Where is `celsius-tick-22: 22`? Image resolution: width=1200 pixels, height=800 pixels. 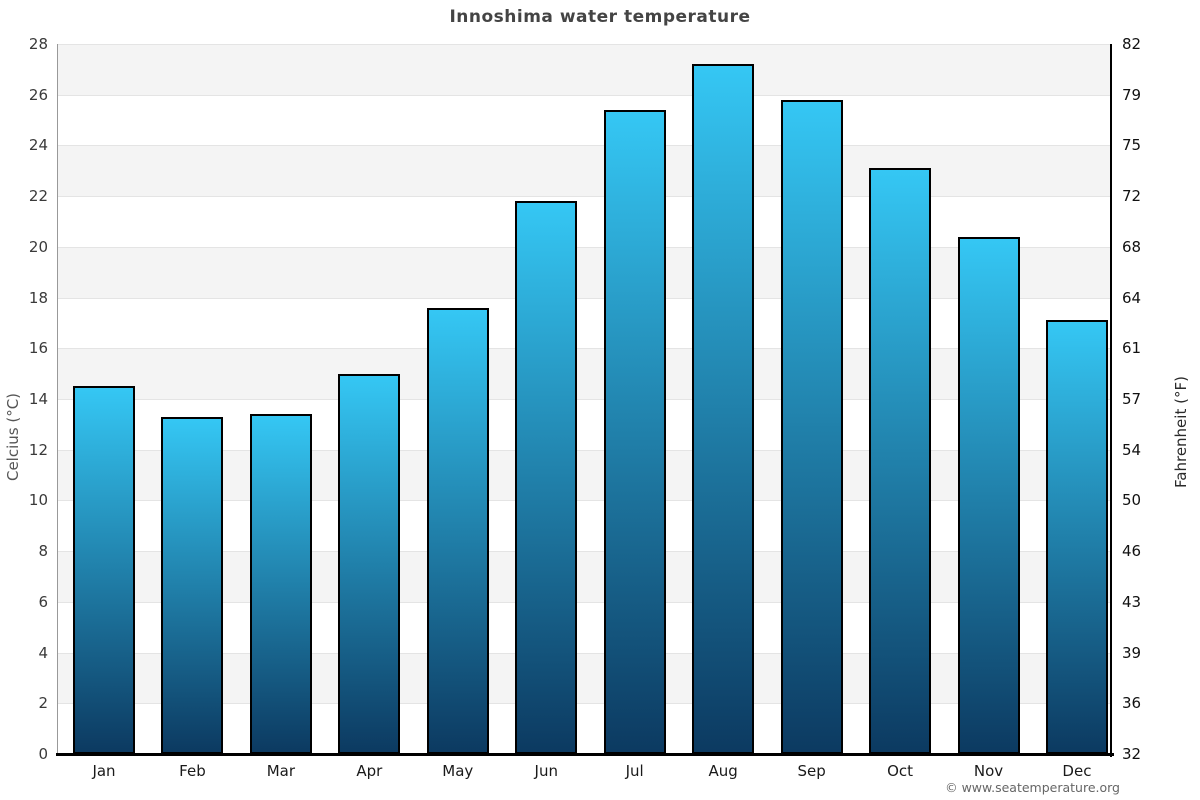 celsius-tick-22: 22 is located at coordinates (38, 196).